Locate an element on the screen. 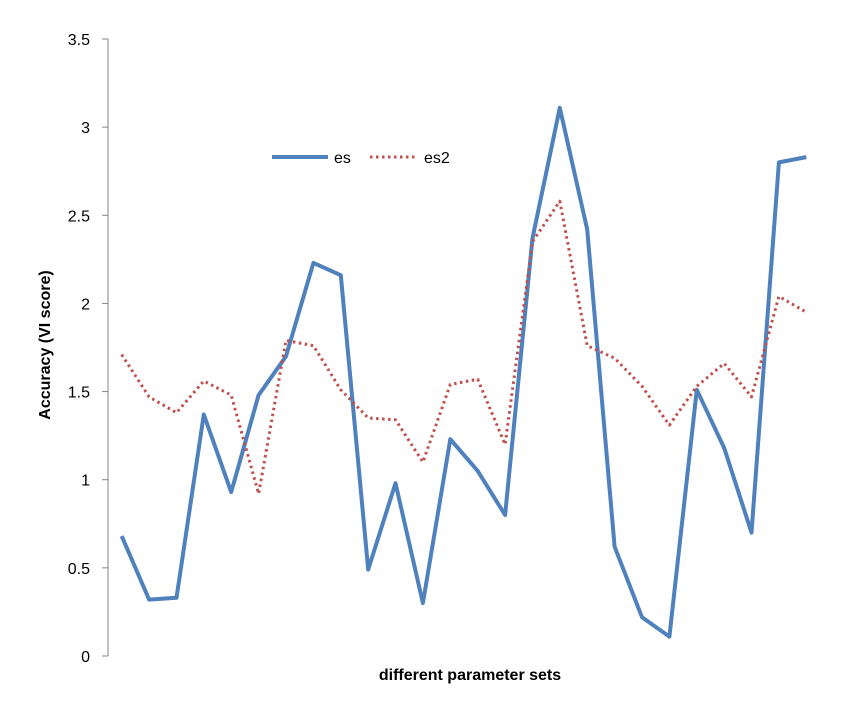  y-tick-label: 0 is located at coordinates (85, 657).